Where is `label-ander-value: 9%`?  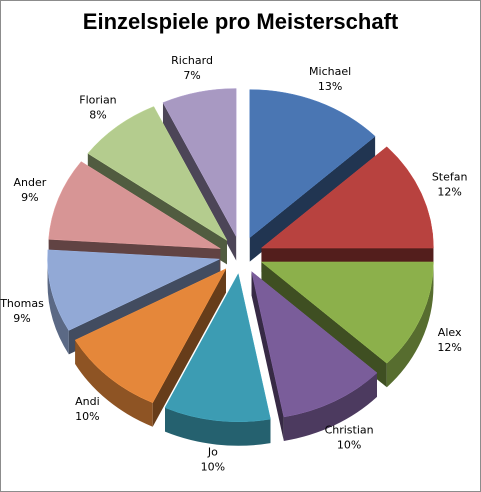 label-ander-value: 9% is located at coordinates (29, 197).